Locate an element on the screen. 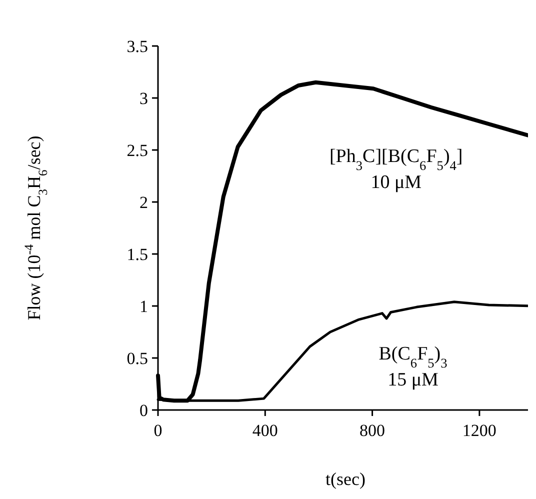 The width and height of the screenshot is (536, 499). x-tick-label: 400 is located at coordinates (265, 430).